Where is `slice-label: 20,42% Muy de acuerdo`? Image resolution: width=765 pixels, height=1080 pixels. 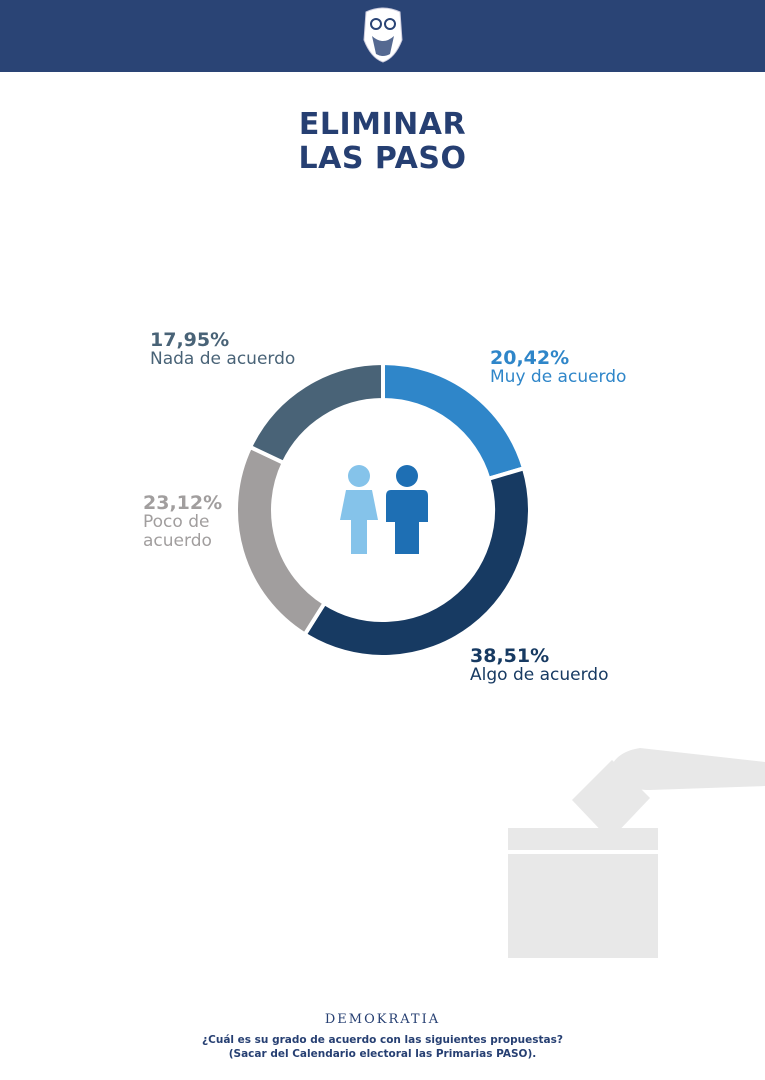
slice-label: 20,42% Muy de acuerdo is located at coordinates (558, 367).